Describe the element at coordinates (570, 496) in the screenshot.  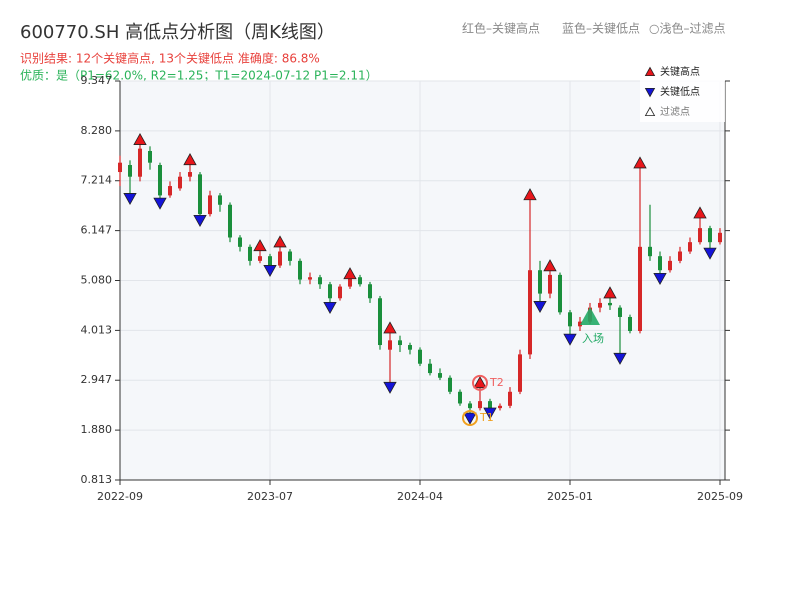
I see `x-tick-label: 2025-01` at that location.